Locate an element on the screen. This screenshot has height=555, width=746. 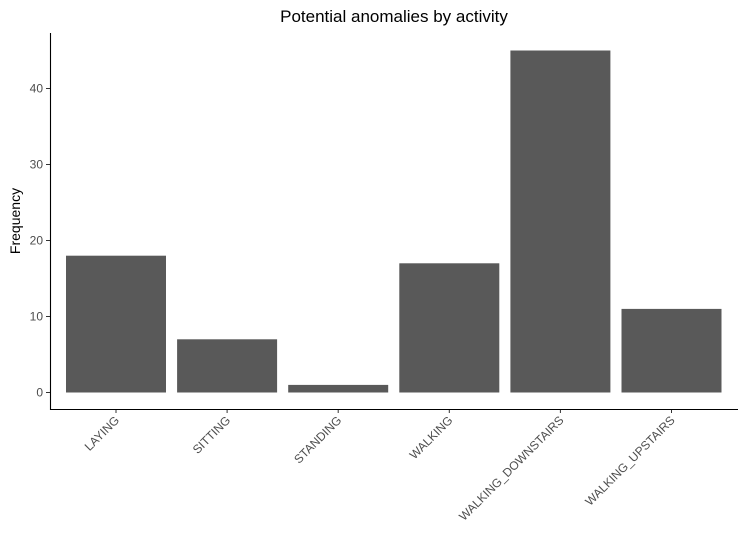
y-axis-title: Frequency is located at coordinates (15, 221).